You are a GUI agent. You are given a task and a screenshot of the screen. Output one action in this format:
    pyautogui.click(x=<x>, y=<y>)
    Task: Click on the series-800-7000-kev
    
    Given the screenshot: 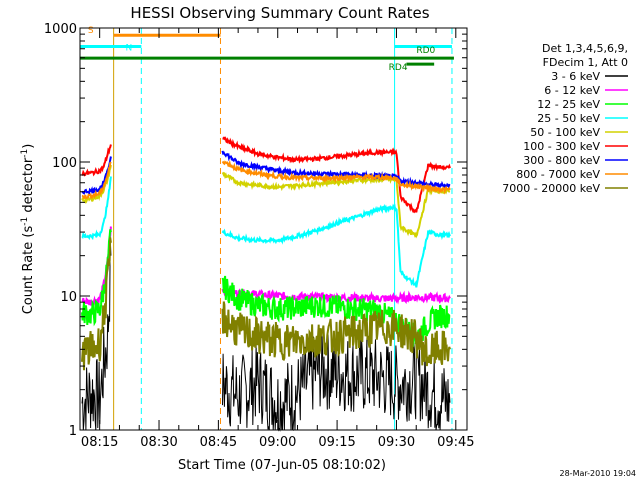 What is the action you would take?
    pyautogui.click(x=266, y=179)
    